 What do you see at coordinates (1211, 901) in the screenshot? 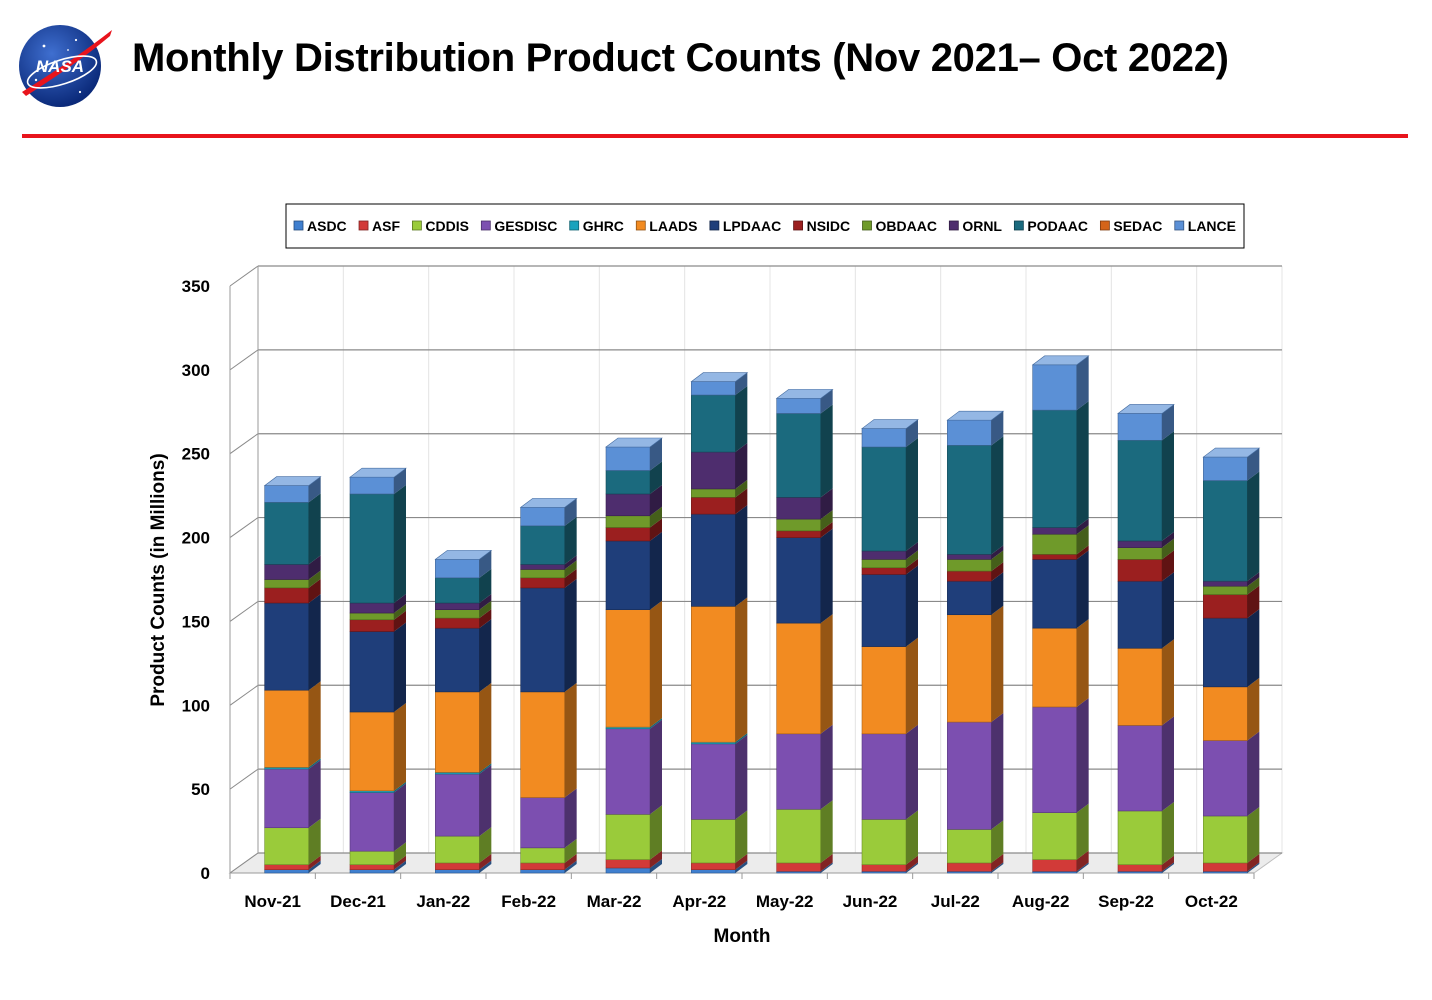
I see `x-tick-label: Oct-22` at bounding box center [1211, 901].